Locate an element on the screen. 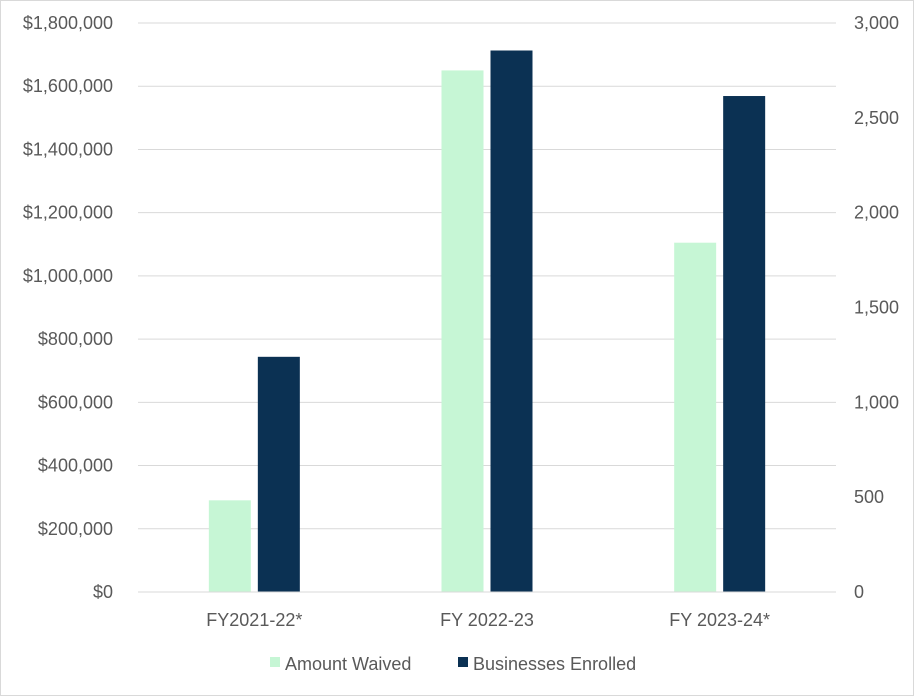 Image resolution: width=914 pixels, height=696 pixels. left-y-tick-label: $1,000,000 is located at coordinates (68, 276).